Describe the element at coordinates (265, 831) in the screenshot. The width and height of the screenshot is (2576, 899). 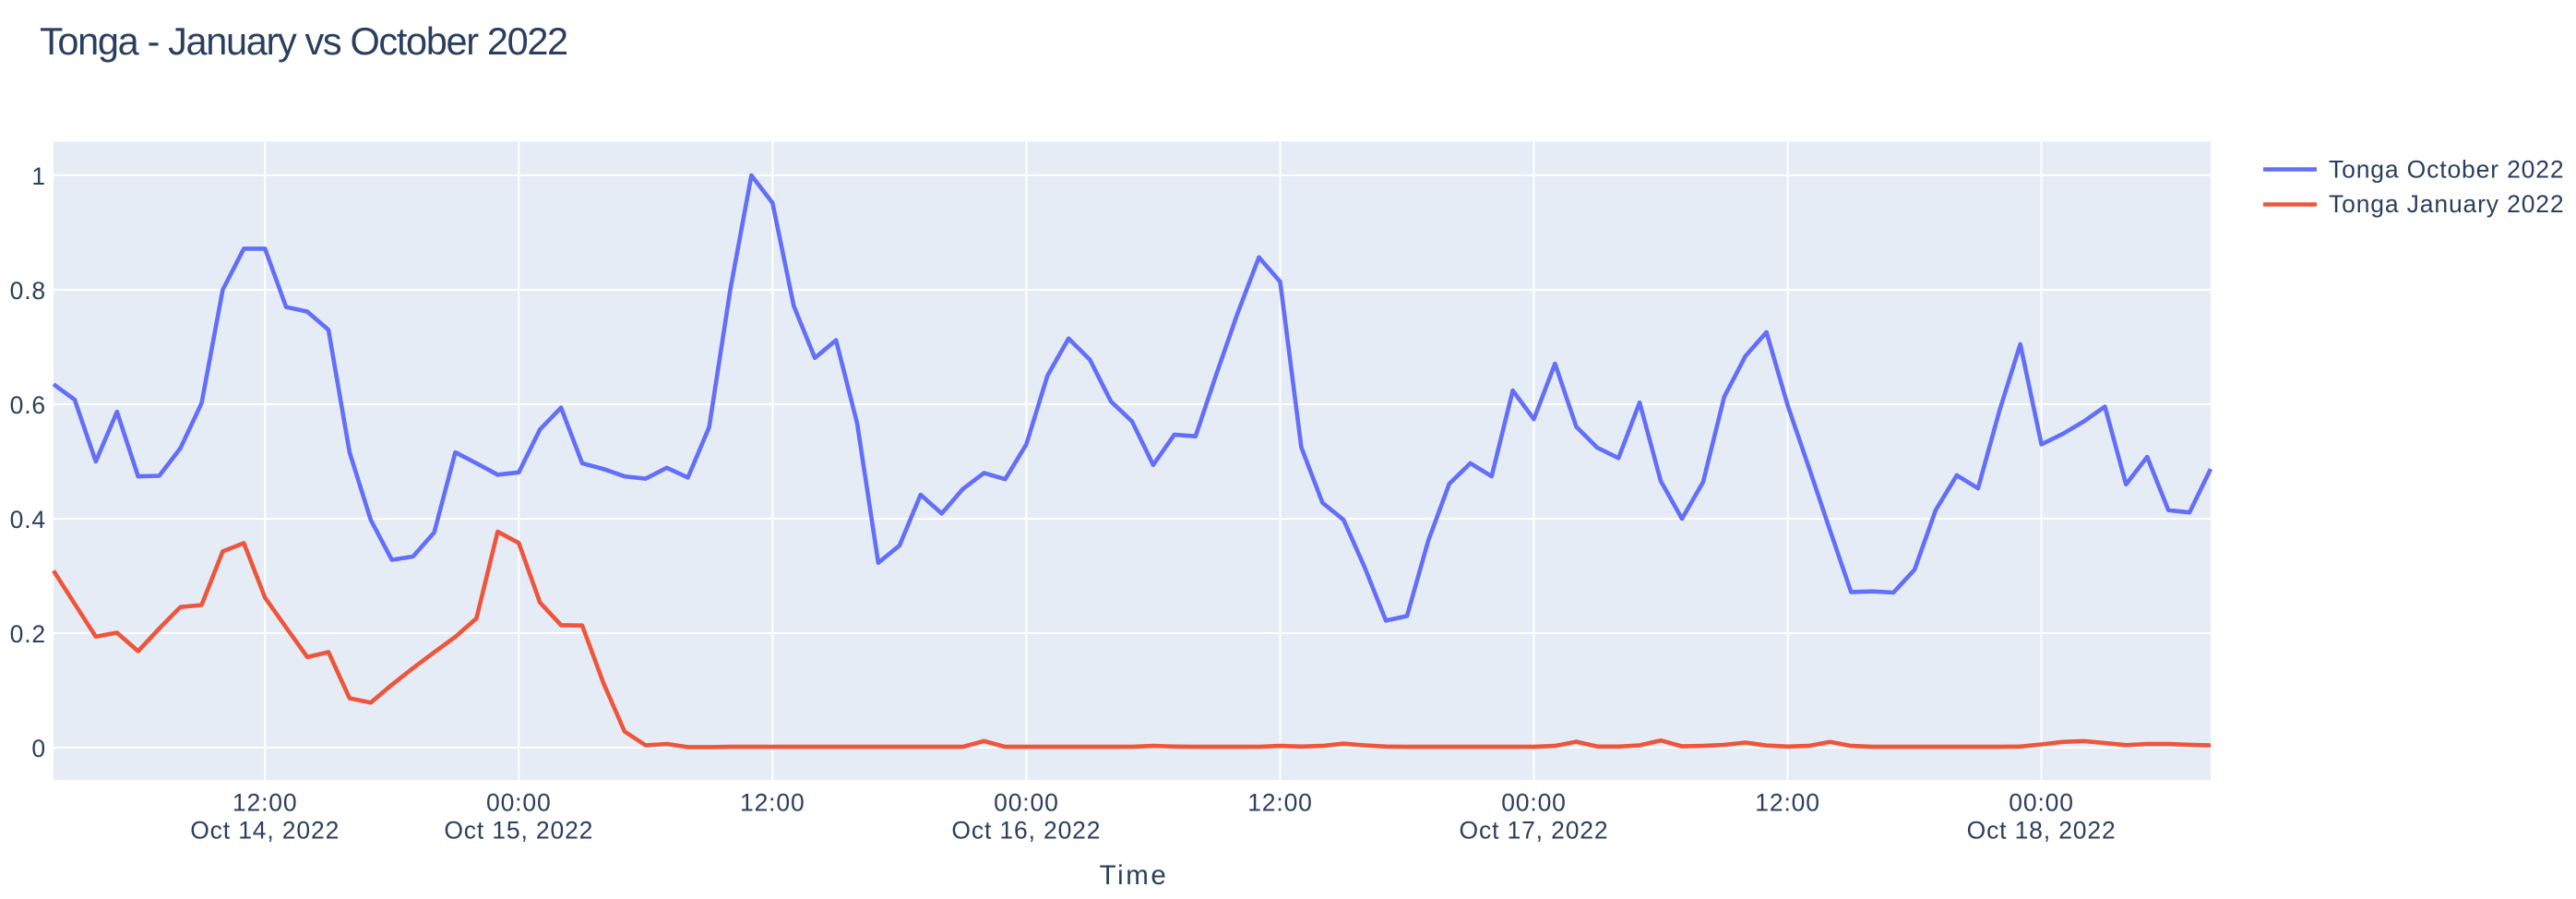
I see `svg-text: Oct 14, 2022` at that location.